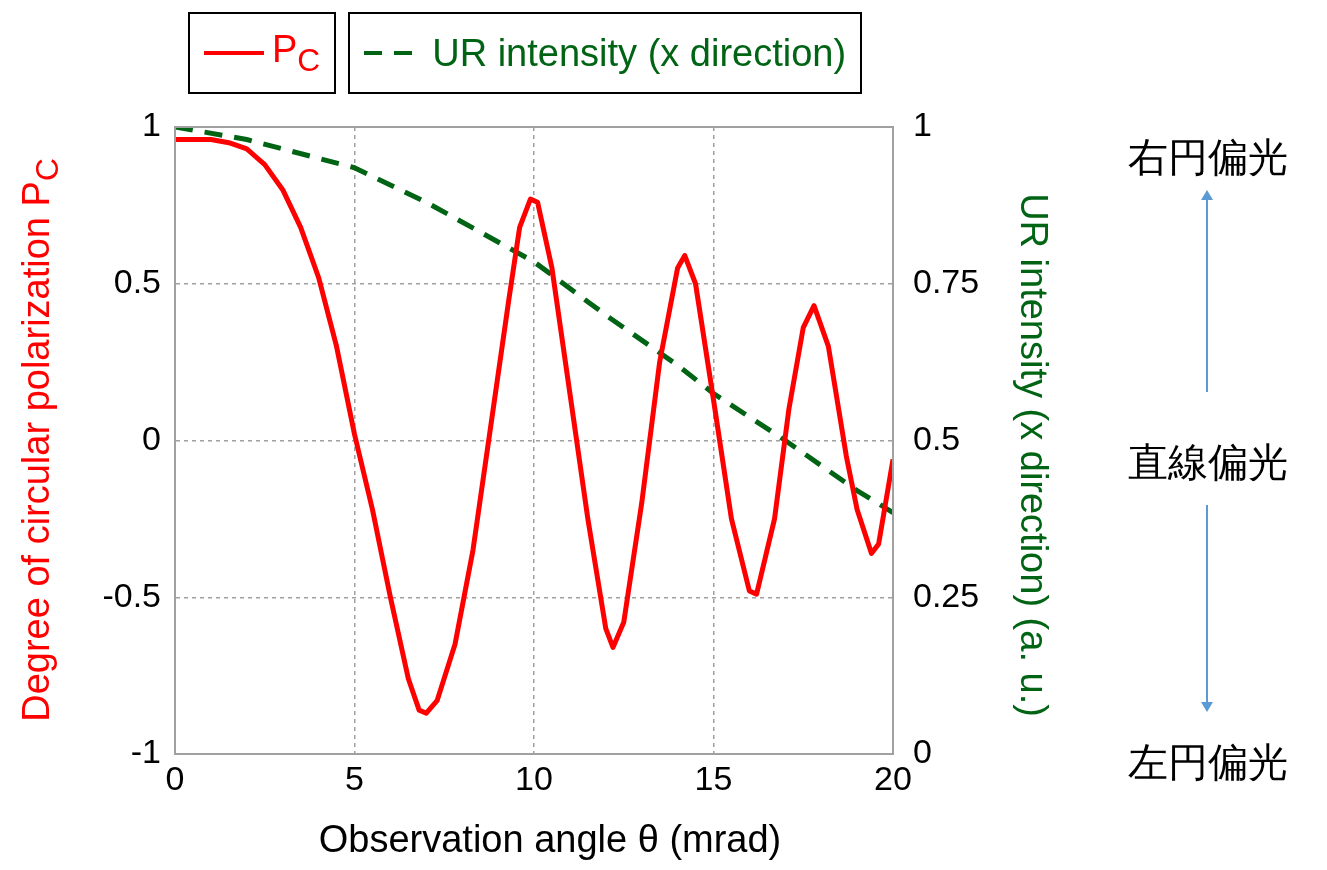 This screenshot has width=1327, height=870. What do you see at coordinates (893, 777) in the screenshot?
I see `x-tick-label: 20` at bounding box center [893, 777].